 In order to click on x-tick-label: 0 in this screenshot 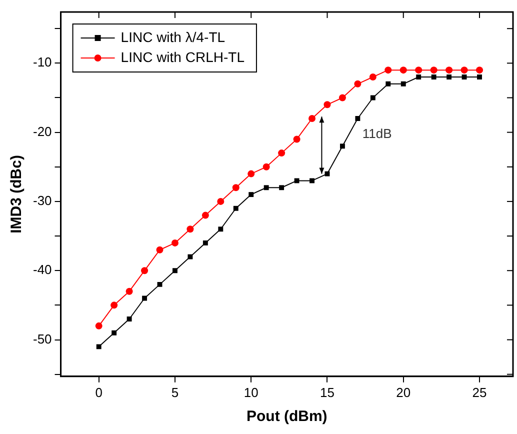, I will do `click(98, 392)`.